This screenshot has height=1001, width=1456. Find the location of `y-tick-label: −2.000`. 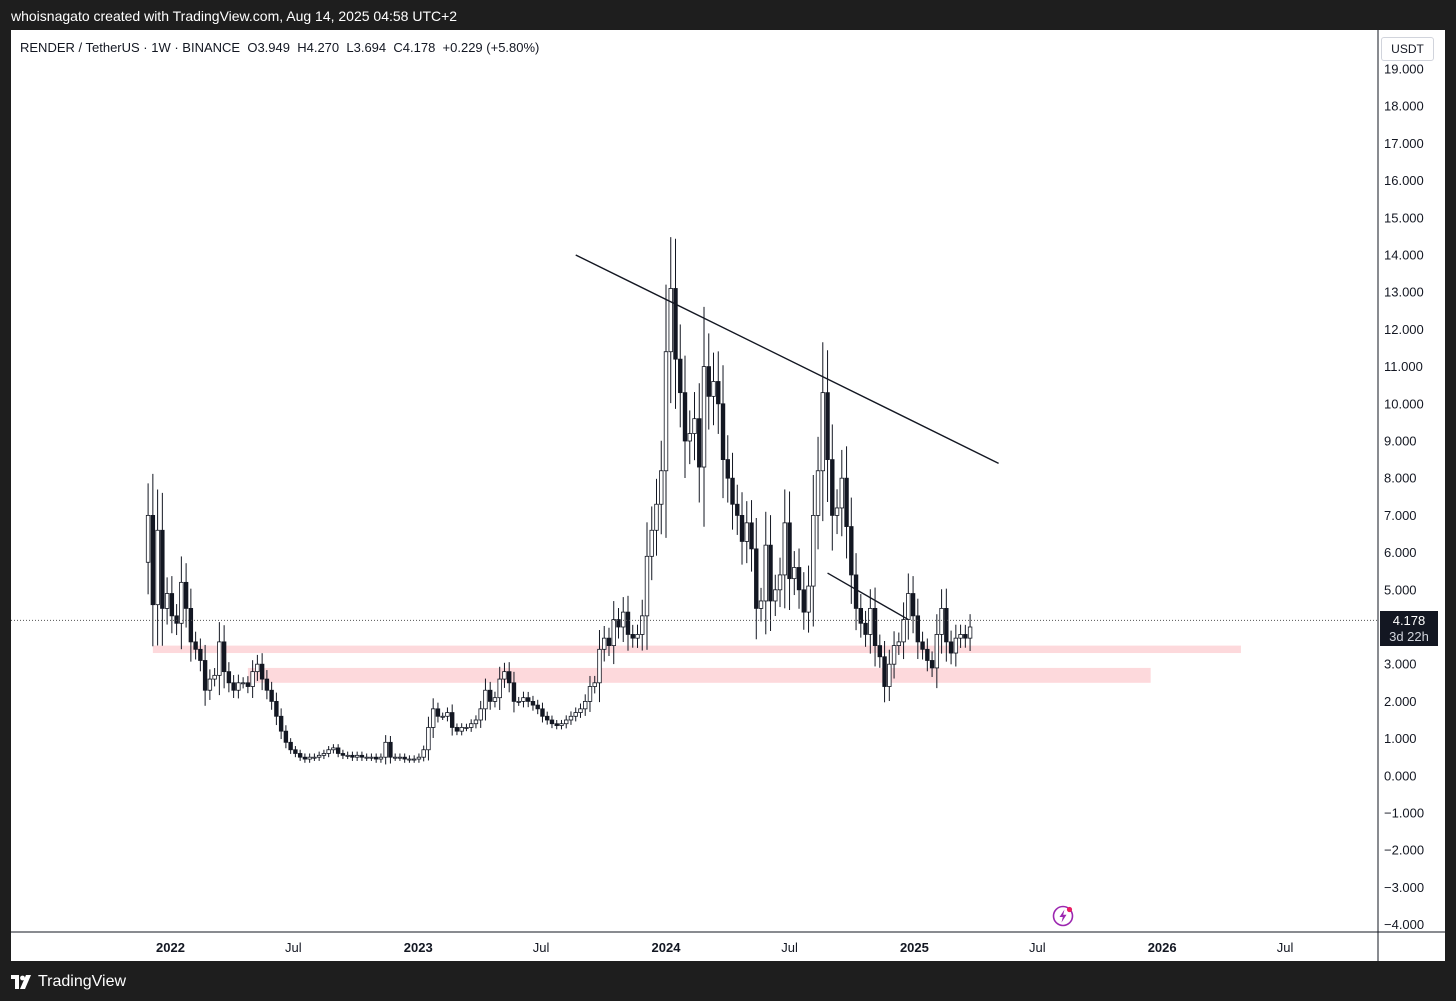

y-tick-label: −2.000 is located at coordinates (1404, 850).